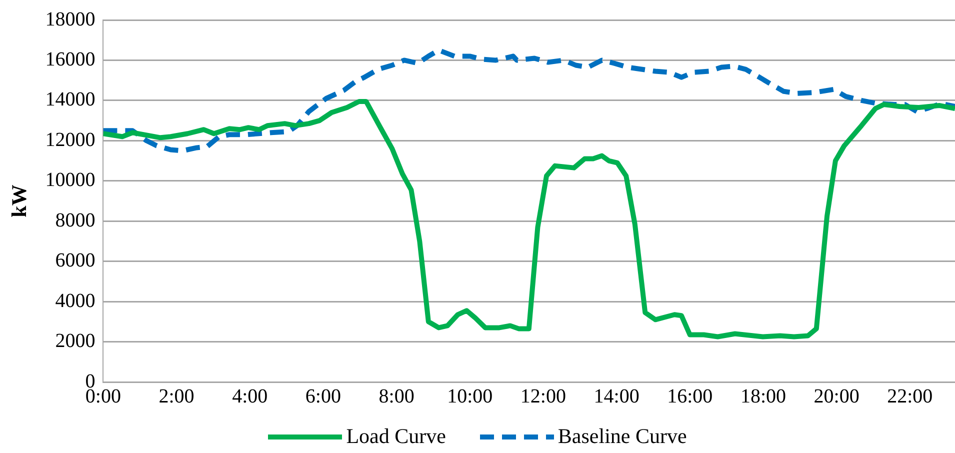 The height and width of the screenshot is (453, 955). I want to click on y-tick-label: 16000, so click(70, 59).